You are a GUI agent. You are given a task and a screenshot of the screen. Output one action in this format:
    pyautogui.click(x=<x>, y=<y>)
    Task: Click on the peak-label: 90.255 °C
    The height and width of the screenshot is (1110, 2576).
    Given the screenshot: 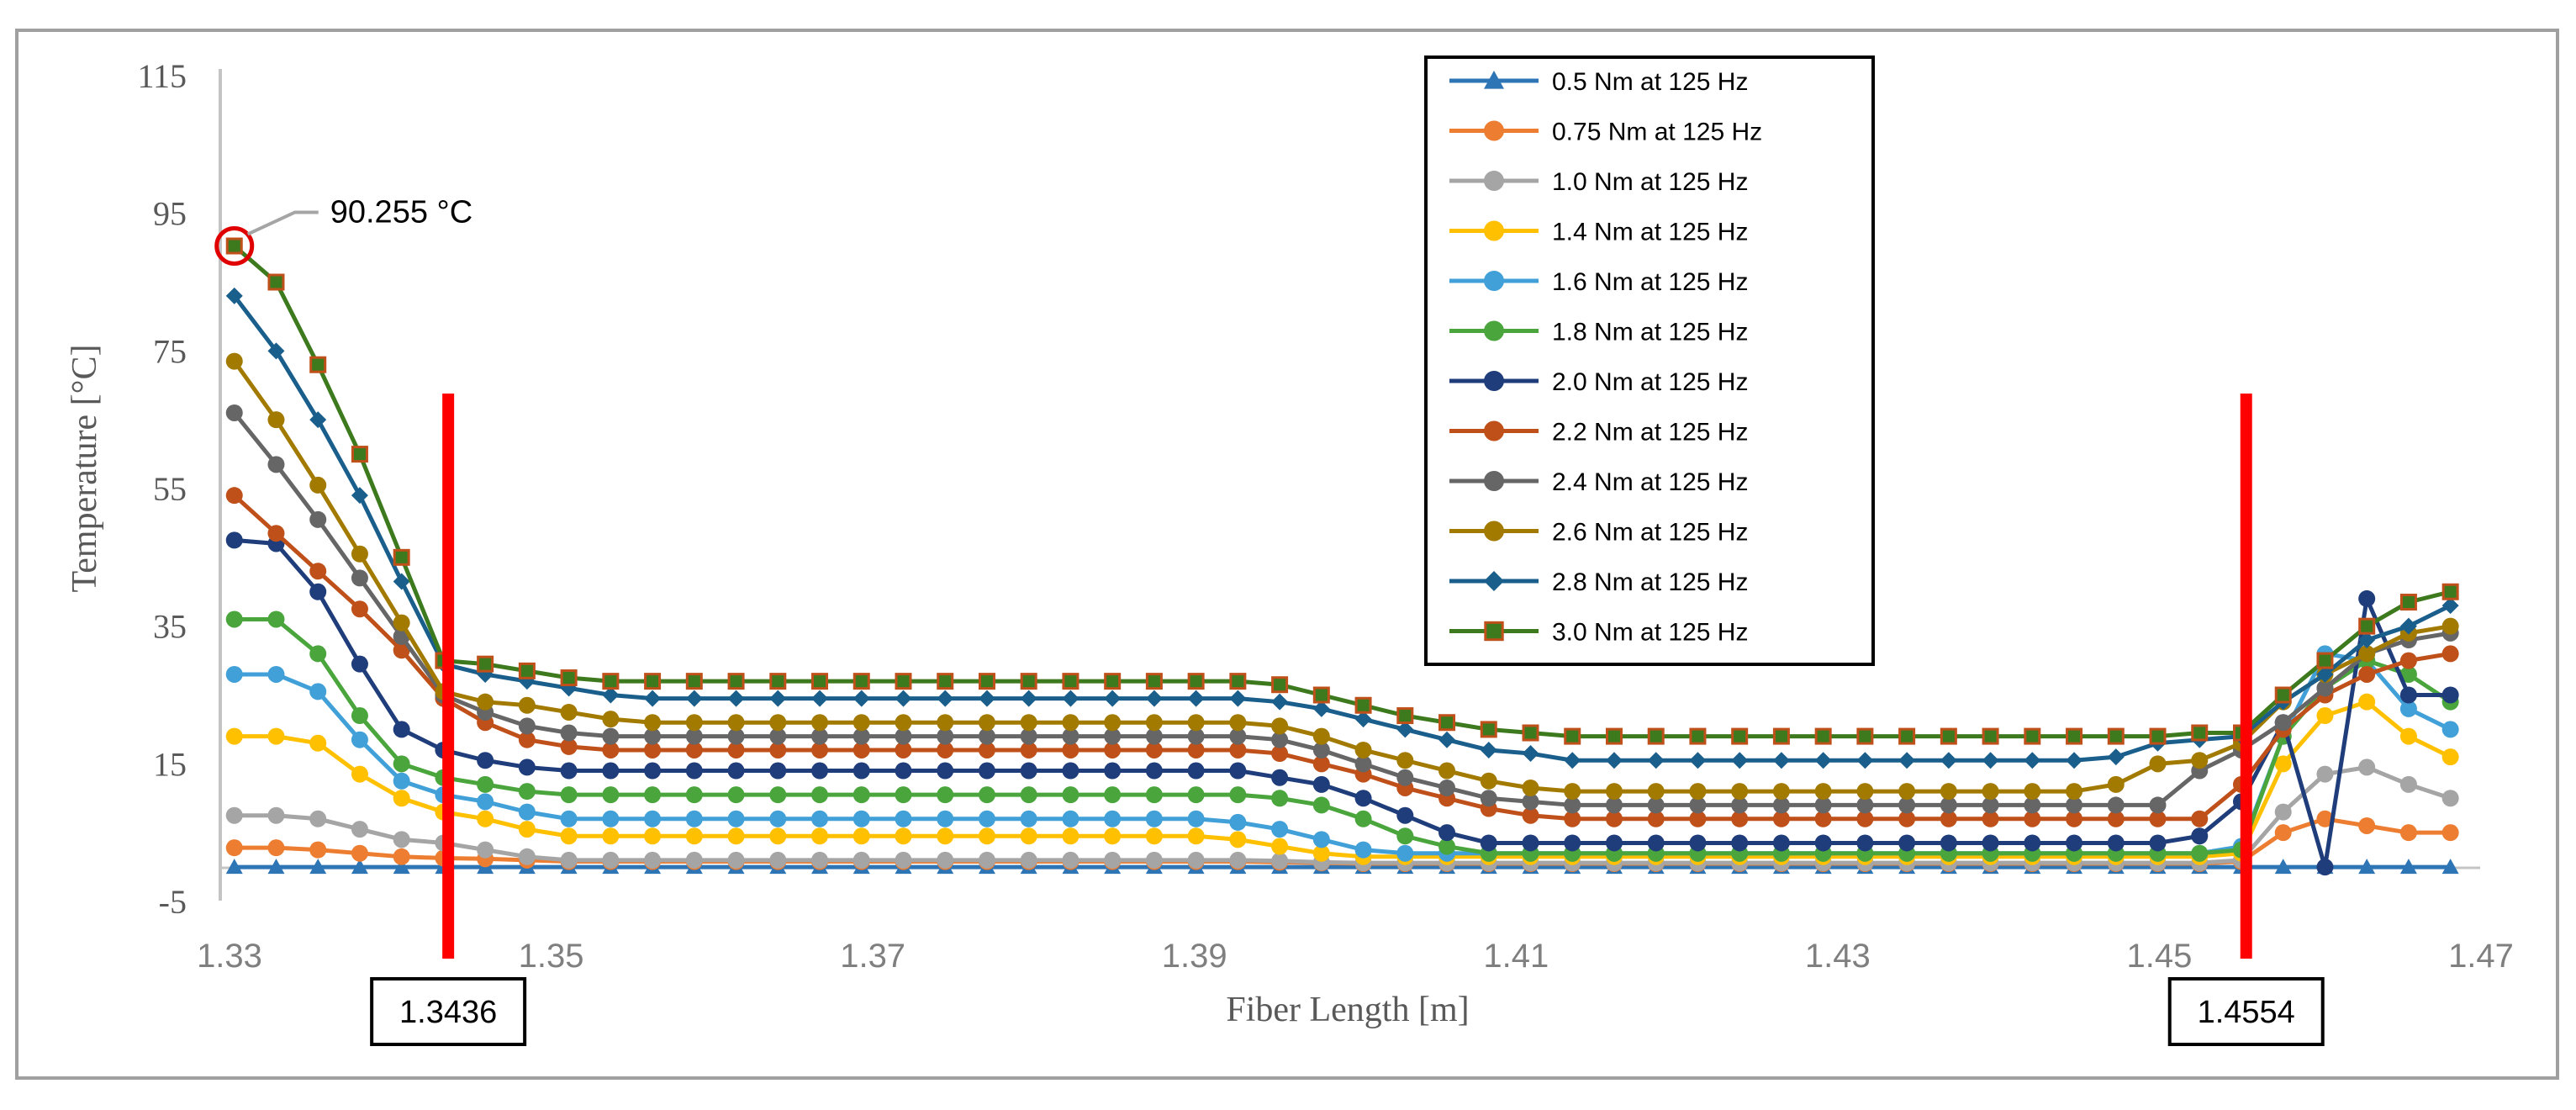 What is the action you would take?
    pyautogui.click(x=401, y=212)
    